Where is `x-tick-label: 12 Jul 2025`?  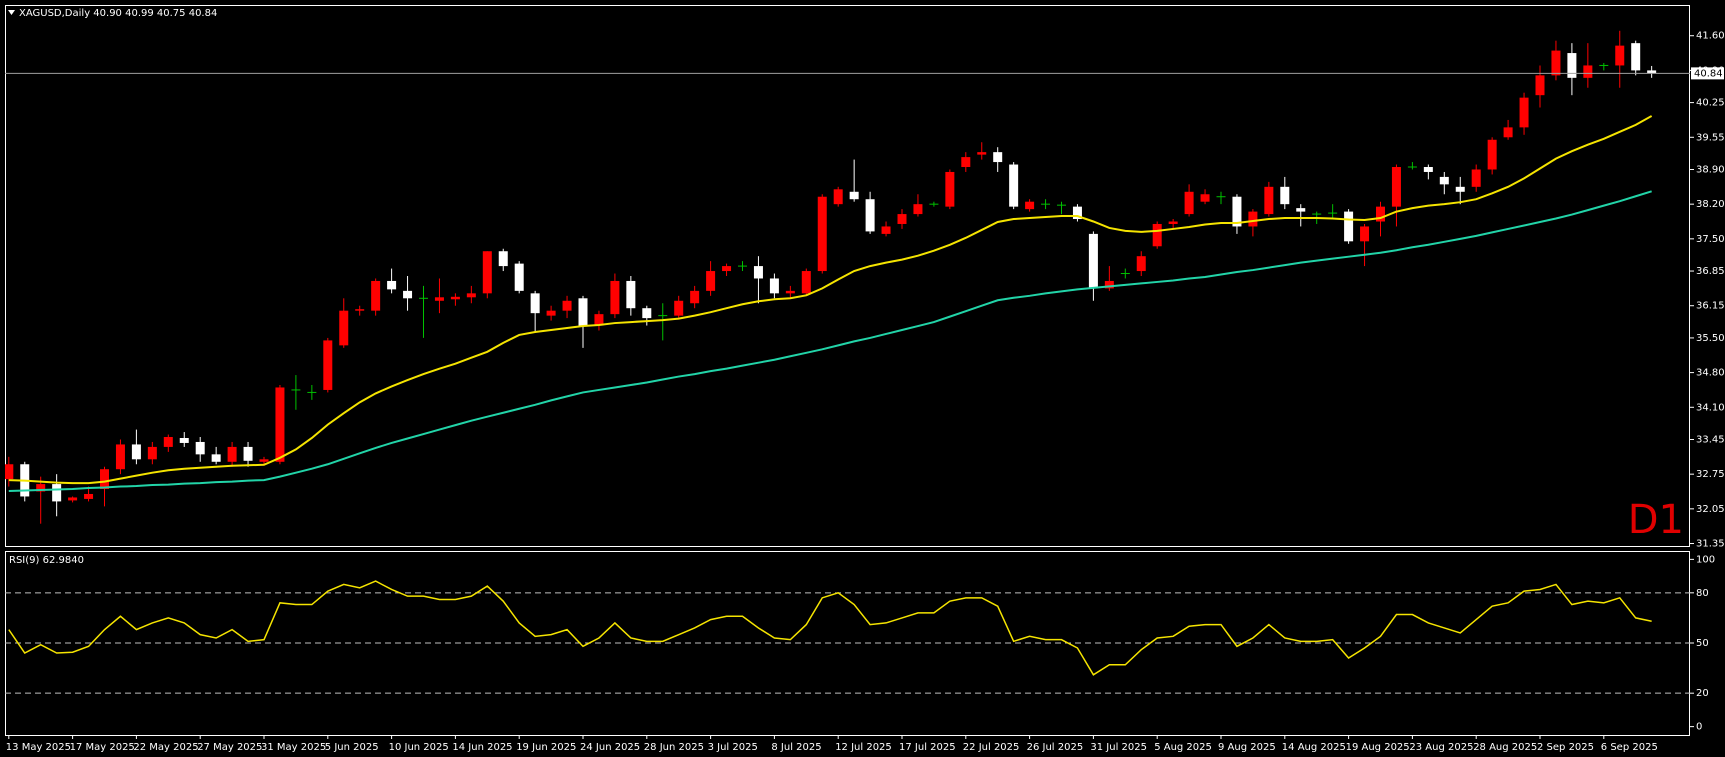 x-tick-label: 12 Jul 2025 is located at coordinates (863, 747).